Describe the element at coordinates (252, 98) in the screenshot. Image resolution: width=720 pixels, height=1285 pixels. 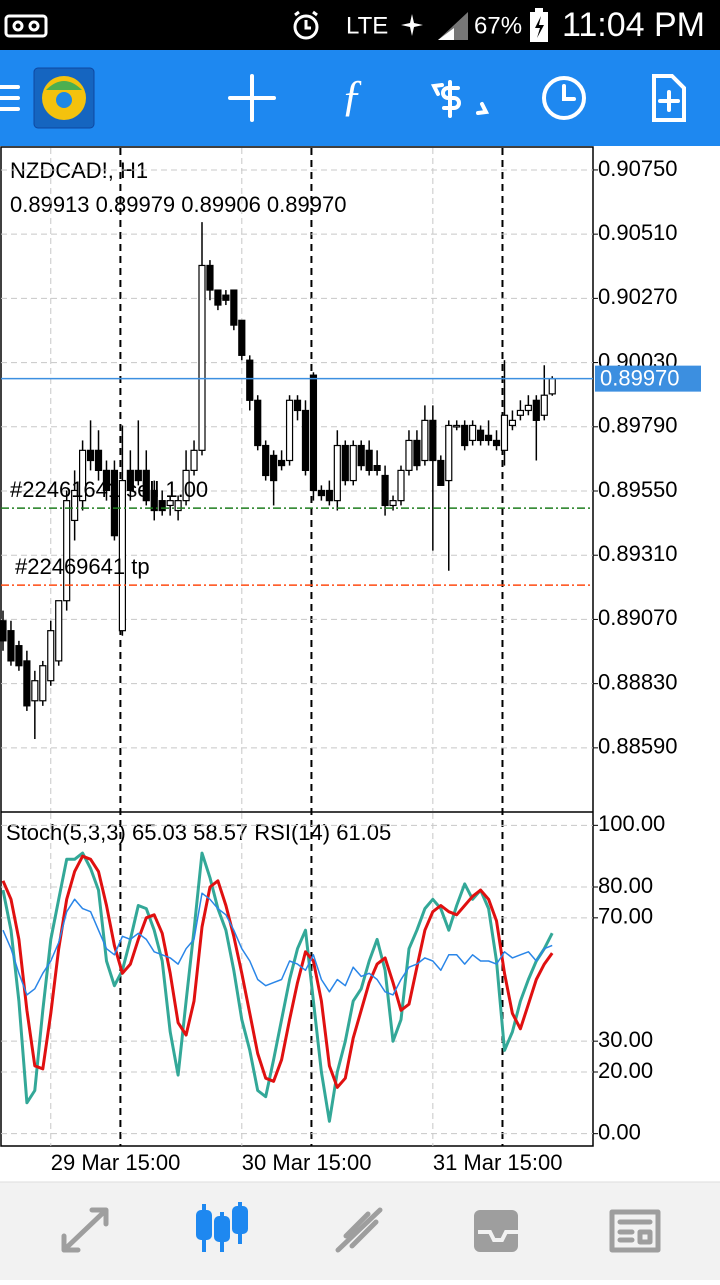
I see `crosshair-button` at that location.